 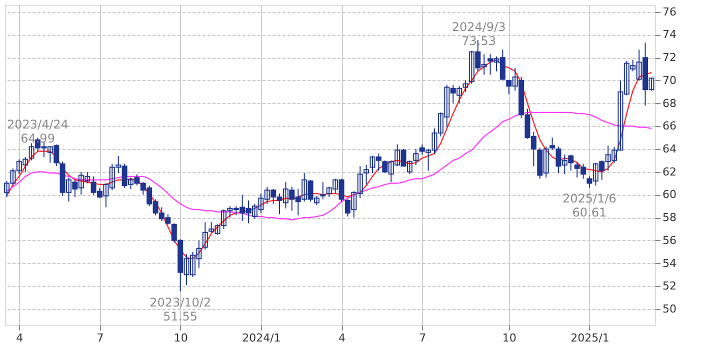 I want to click on y-tick-label: 60, so click(x=669, y=195).